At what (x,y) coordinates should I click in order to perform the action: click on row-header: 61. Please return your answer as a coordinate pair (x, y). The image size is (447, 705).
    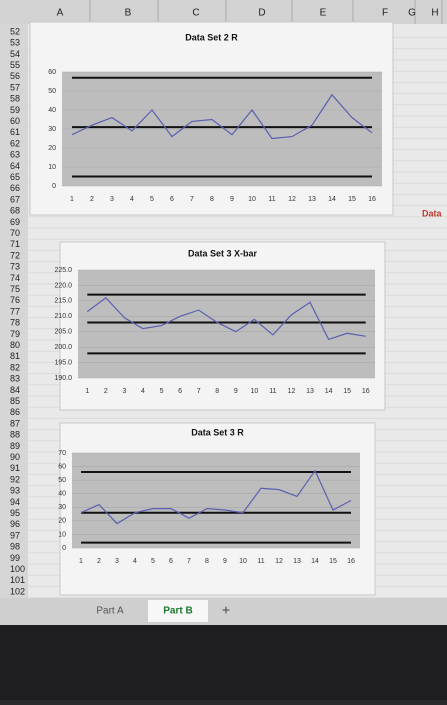
    Looking at the image, I should click on (15, 132).